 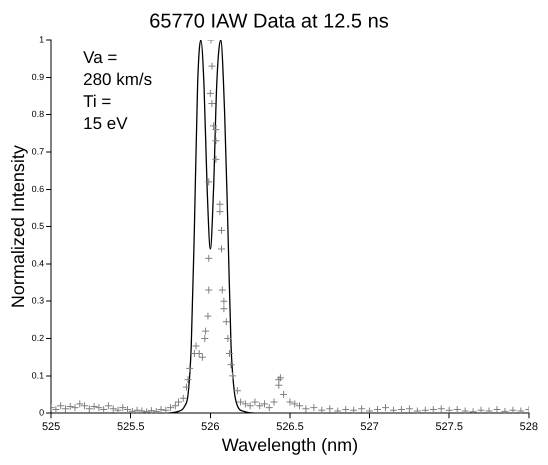 What do you see at coordinates (38, 263) in the screenshot?
I see `y-tick-label: 0.4` at bounding box center [38, 263].